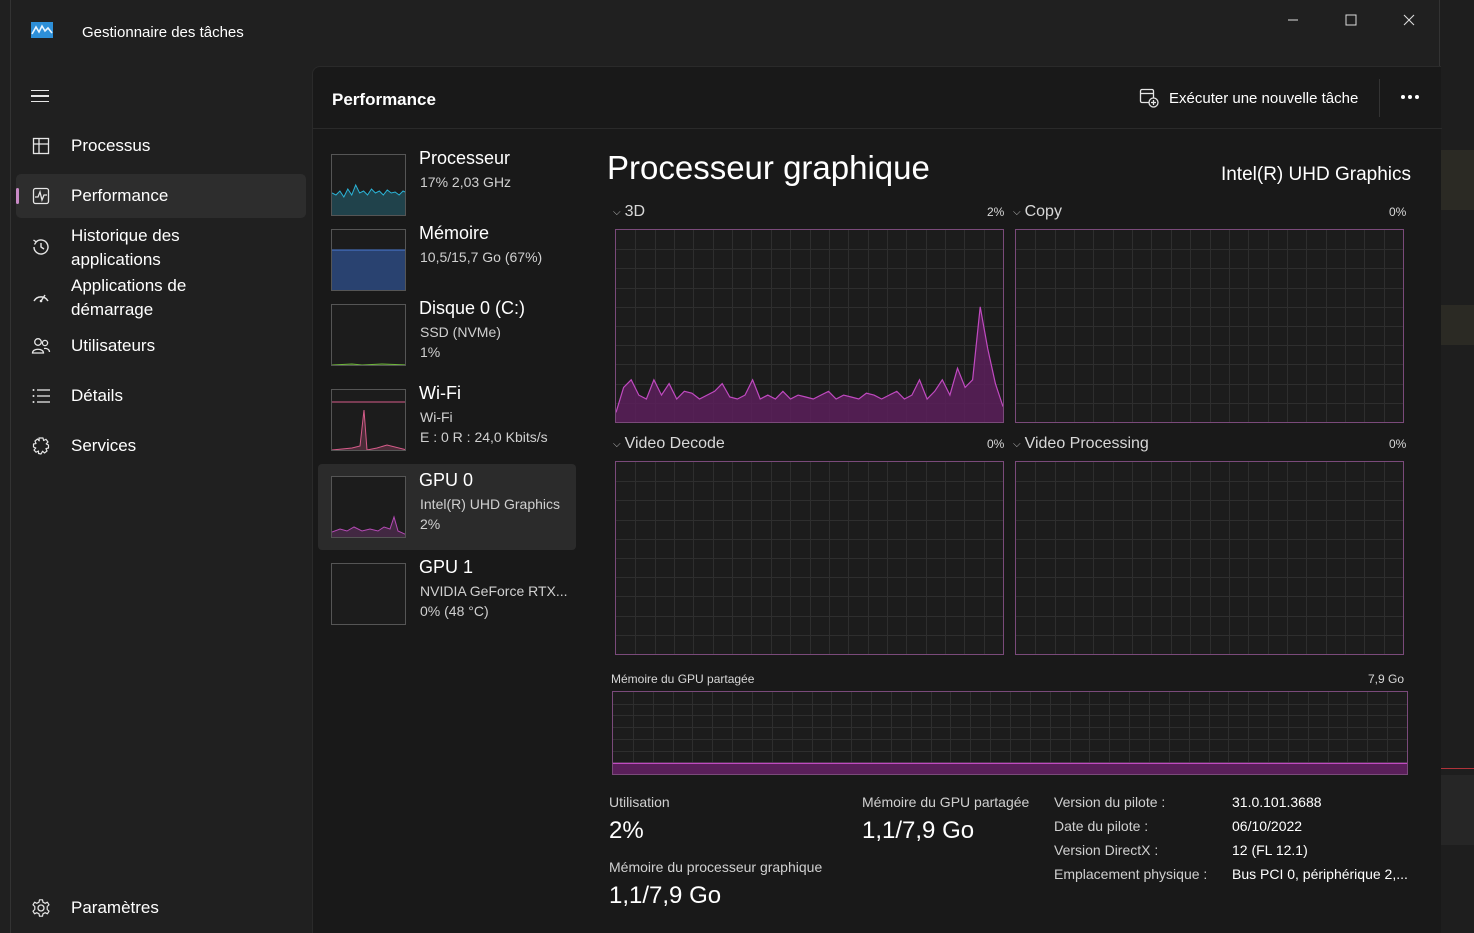 This screenshot has height=933, width=1474. What do you see at coordinates (1315, 174) in the screenshot?
I see `gpu-model-name: Intel(R) UHD Graphics` at bounding box center [1315, 174].